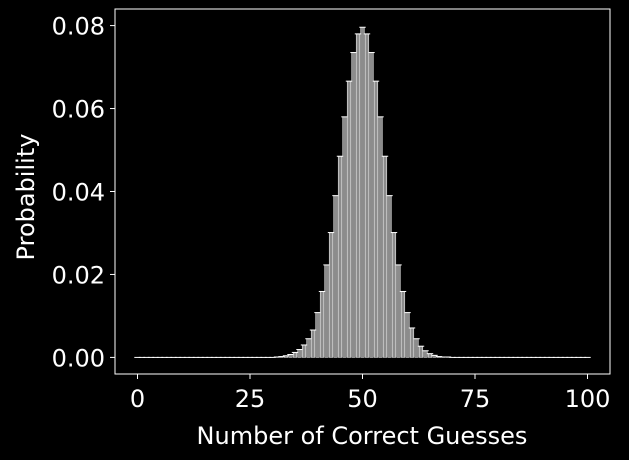 This screenshot has height=460, width=629. I want to click on y-tick-label: 0.08, so click(78, 27).